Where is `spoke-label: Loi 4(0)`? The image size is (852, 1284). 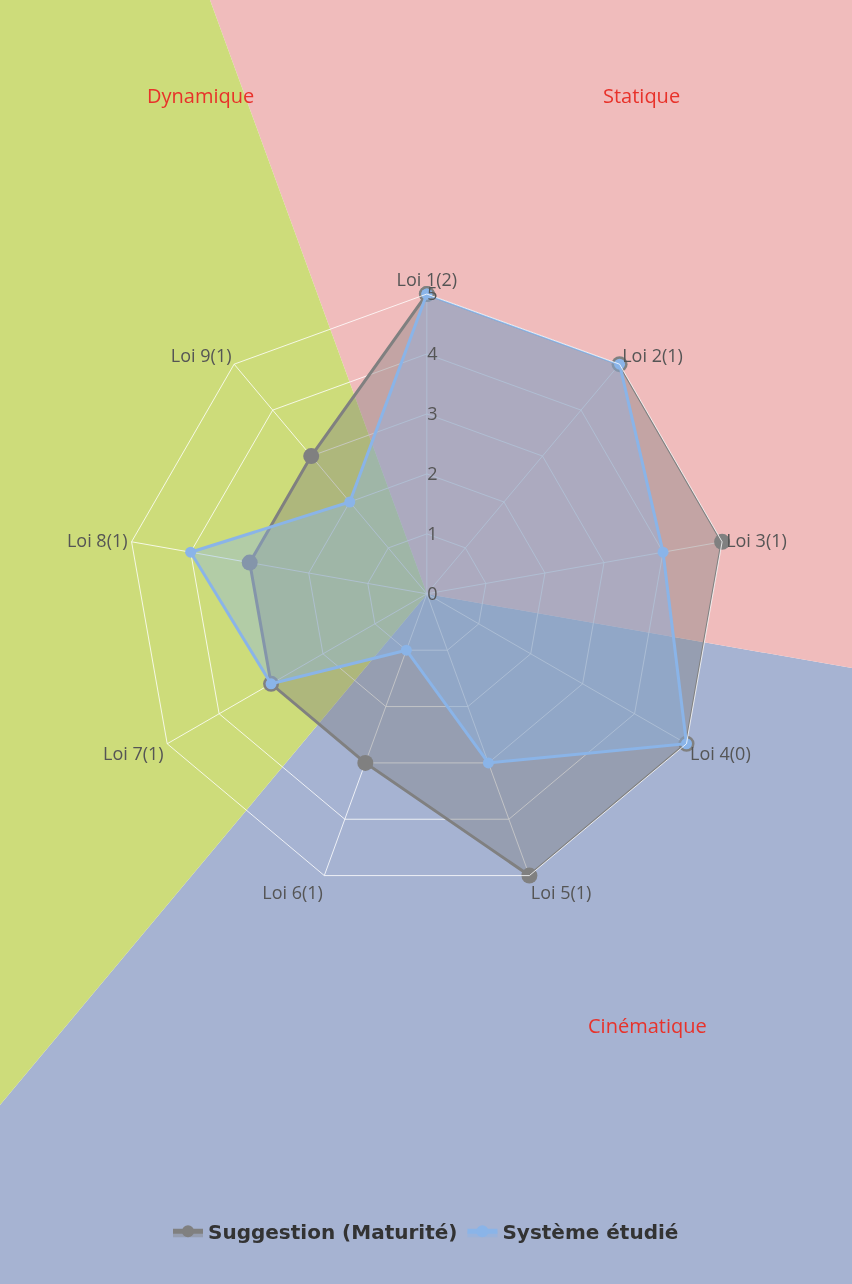 spoke-label: Loi 4(0) is located at coordinates (720, 753).